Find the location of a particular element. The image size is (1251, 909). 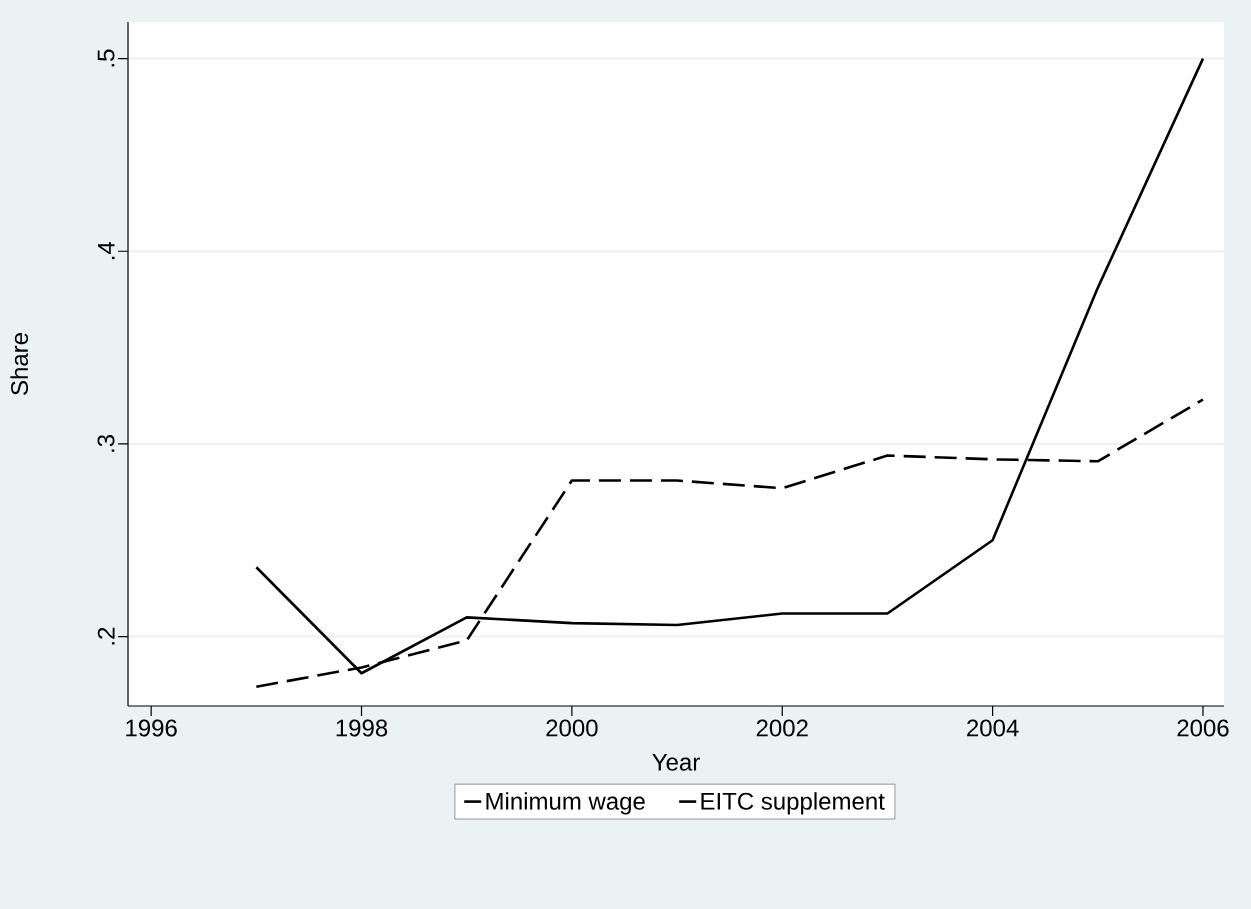

y-tick-label: .2 is located at coordinates (106, 636).